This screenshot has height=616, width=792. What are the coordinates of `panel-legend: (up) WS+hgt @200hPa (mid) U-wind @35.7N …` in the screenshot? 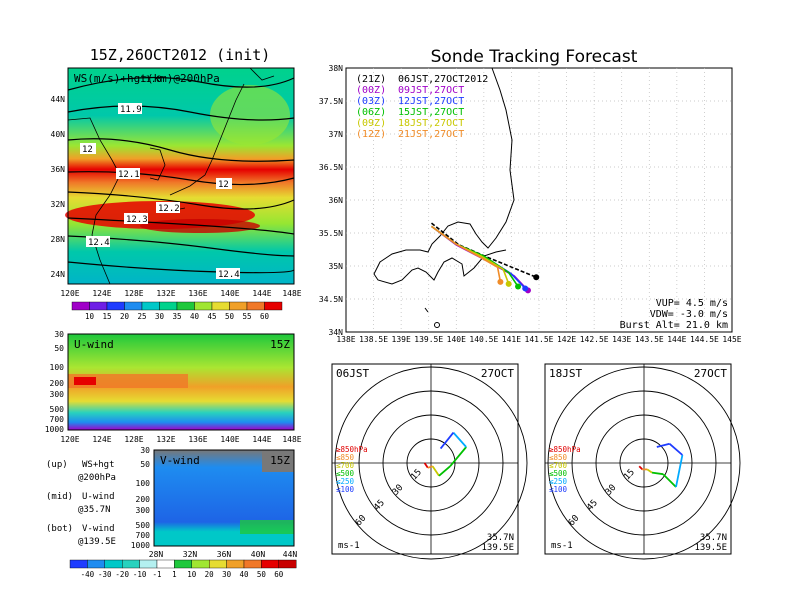 It's located at (81, 503).